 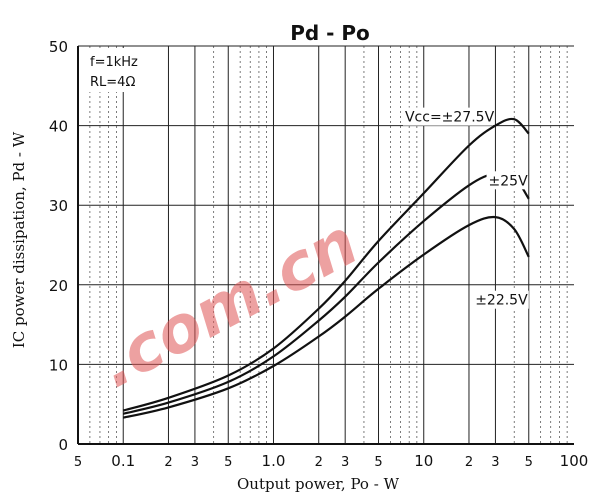 I want to click on conditions-box: f=1kHz RL=4Ω, so click(x=126, y=70).